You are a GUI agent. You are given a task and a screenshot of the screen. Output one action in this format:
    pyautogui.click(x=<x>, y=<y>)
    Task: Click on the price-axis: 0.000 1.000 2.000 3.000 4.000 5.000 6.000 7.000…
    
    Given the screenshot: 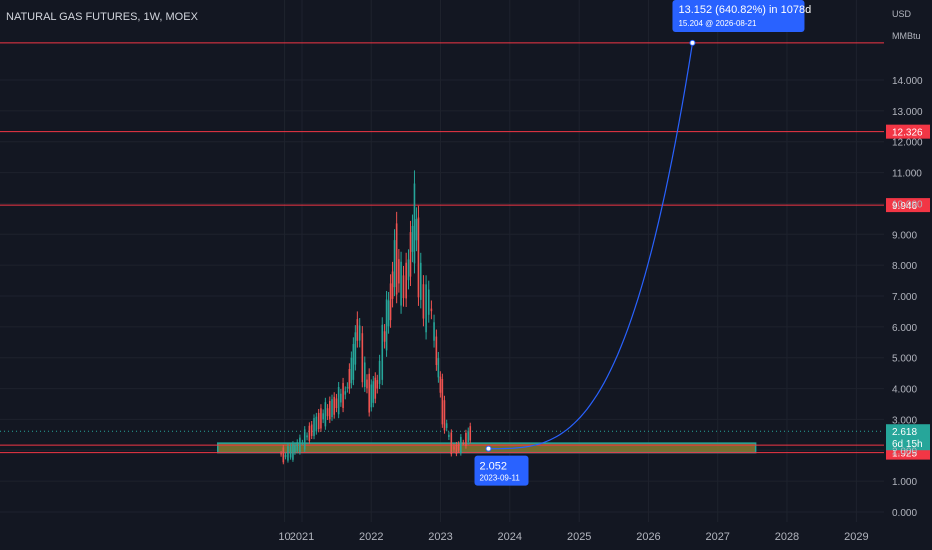 What is the action you would take?
    pyautogui.click(x=907, y=297)
    